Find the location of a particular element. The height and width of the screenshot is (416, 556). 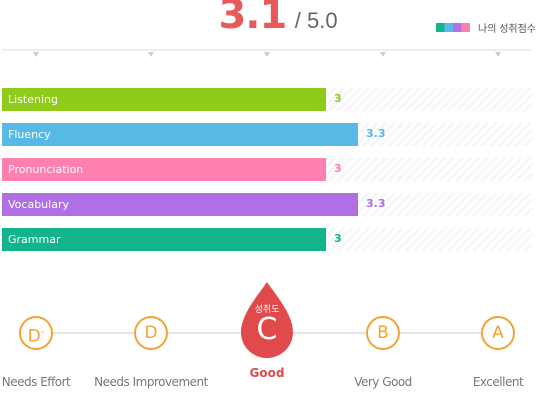

legend: 나의 성취점수 is located at coordinates (486, 27).